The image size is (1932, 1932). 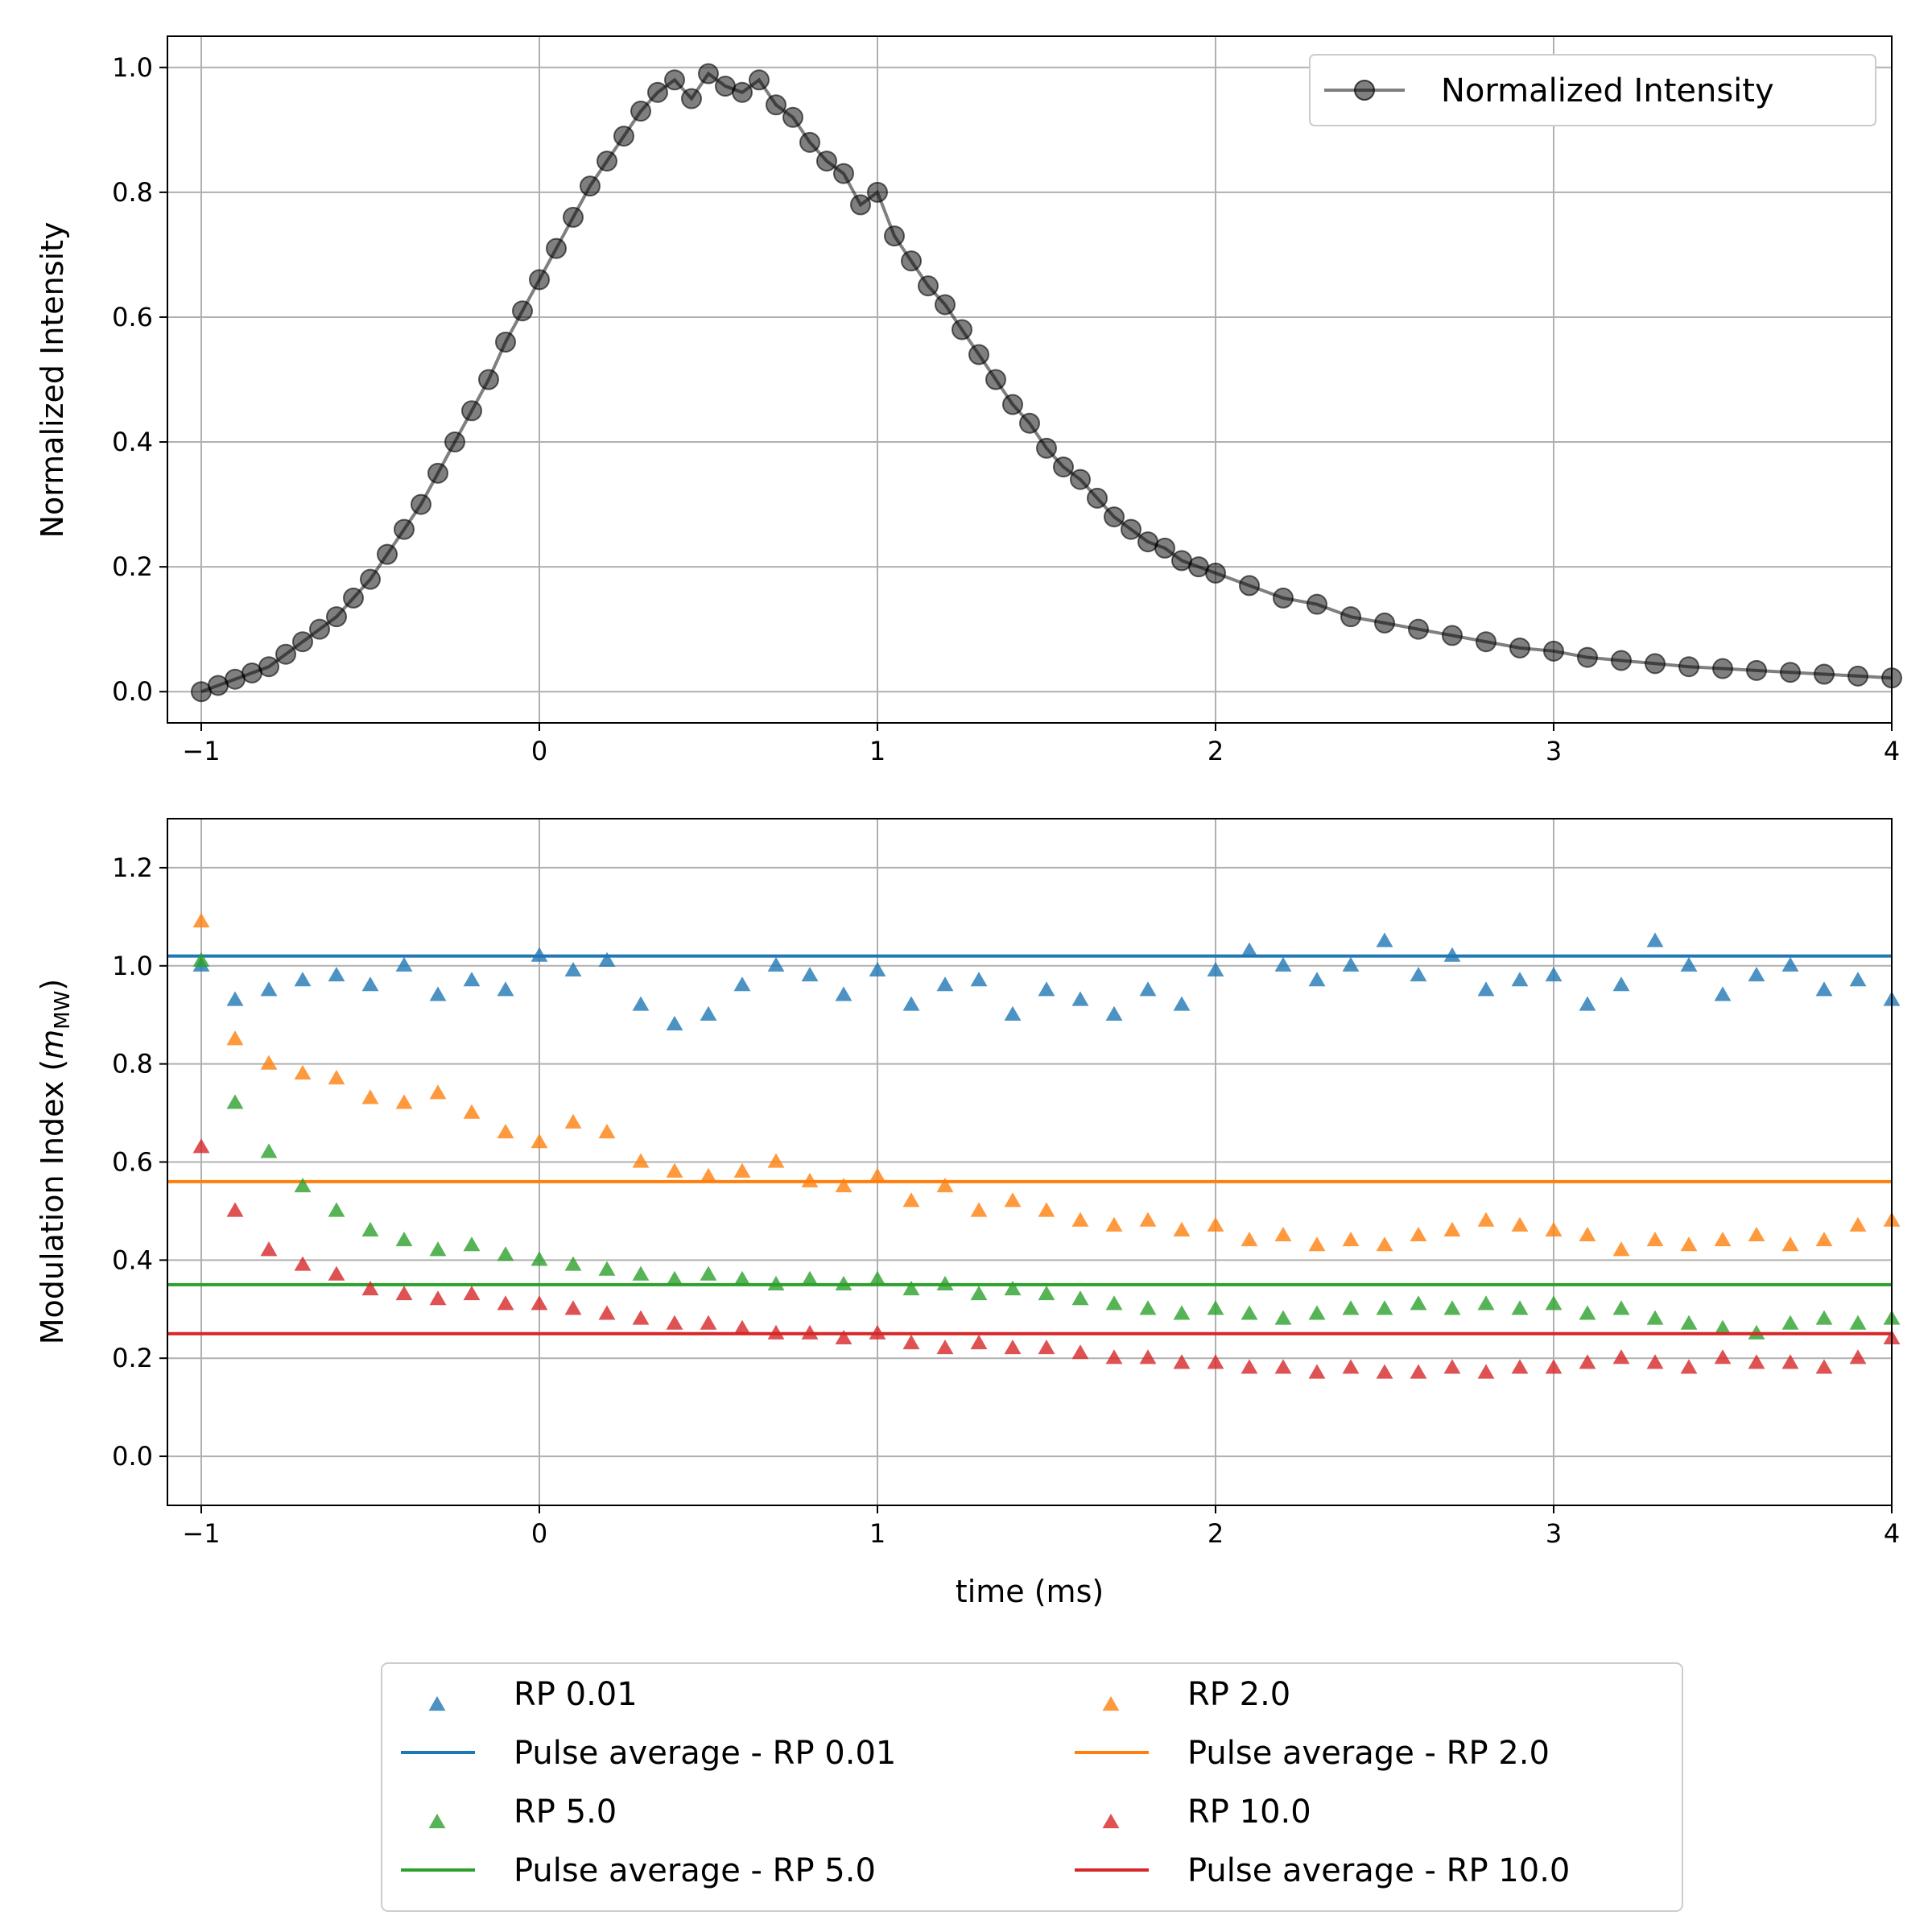 What do you see at coordinates (55, 1161) in the screenshot?
I see `modulation-y-axis-label: Modulation Index (mMW)` at bounding box center [55, 1161].